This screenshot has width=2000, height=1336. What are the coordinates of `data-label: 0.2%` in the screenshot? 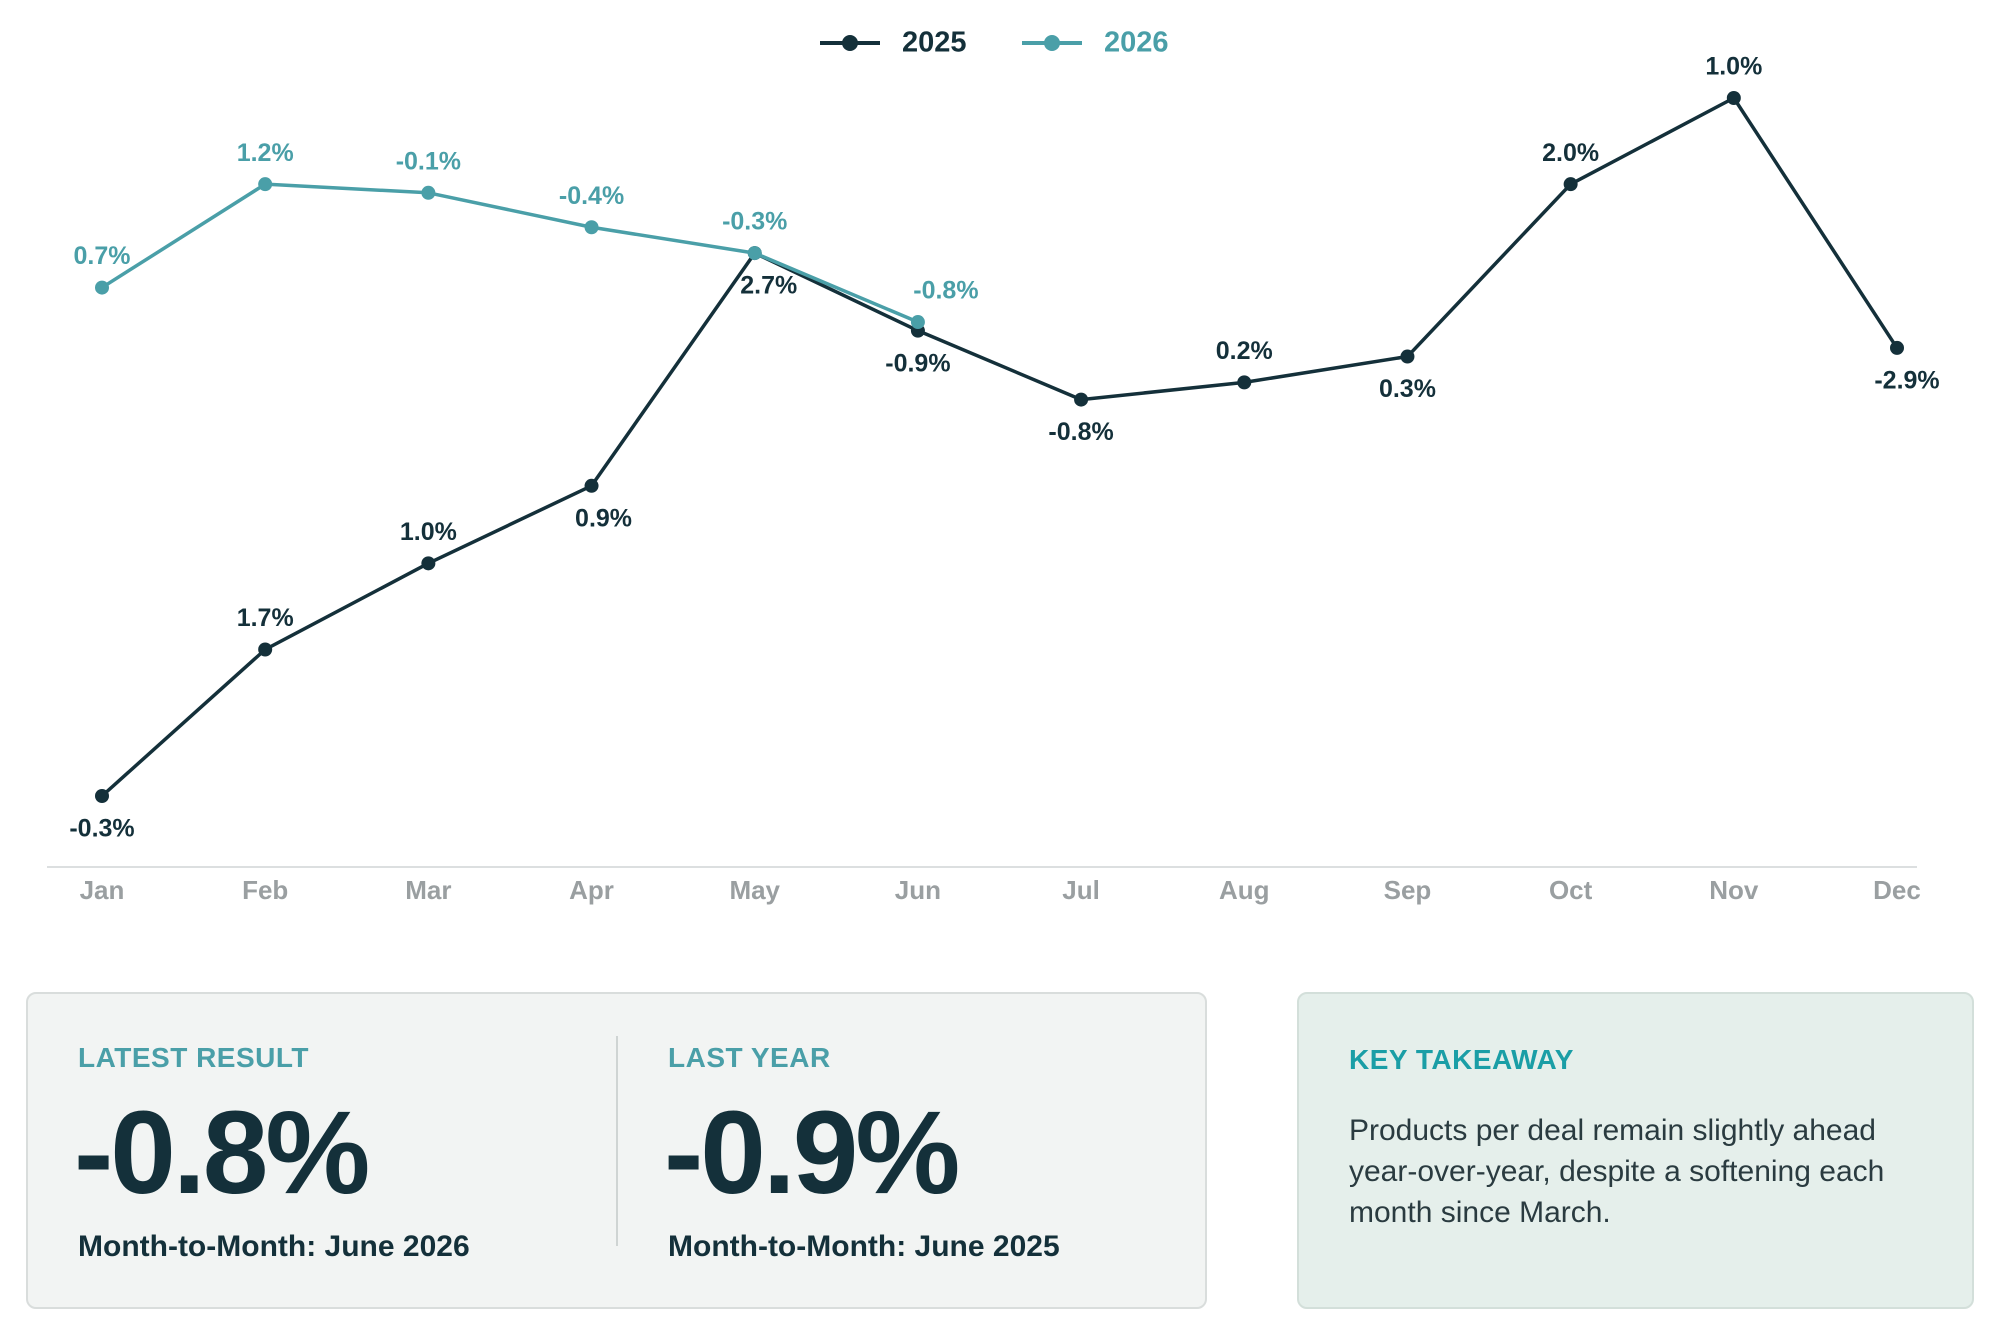 It's located at (1244, 351).